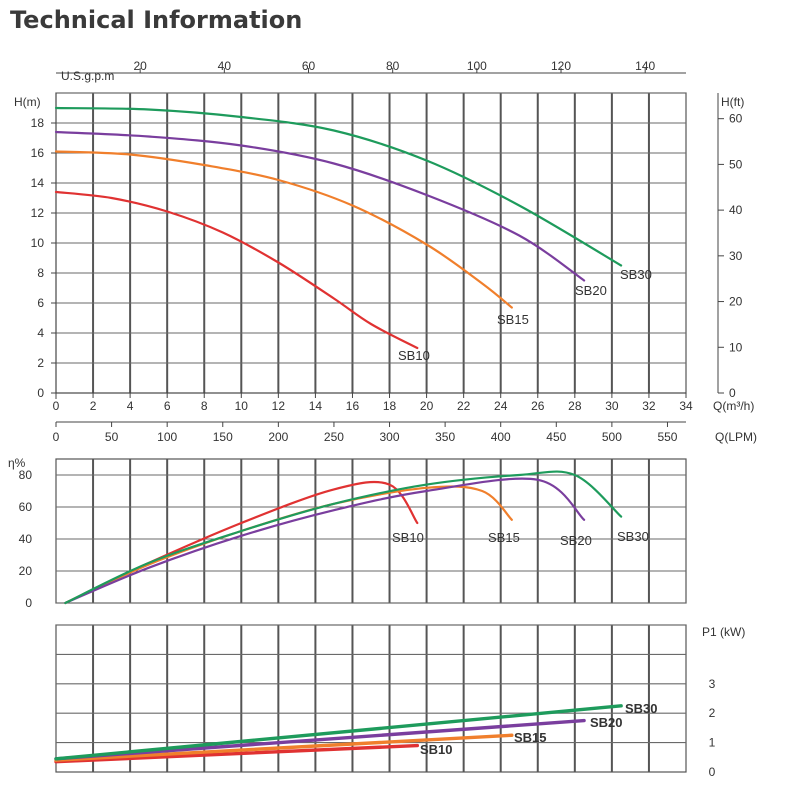  What do you see at coordinates (732, 102) in the screenshot?
I see `head-y2-axis-title: H(ft)` at bounding box center [732, 102].